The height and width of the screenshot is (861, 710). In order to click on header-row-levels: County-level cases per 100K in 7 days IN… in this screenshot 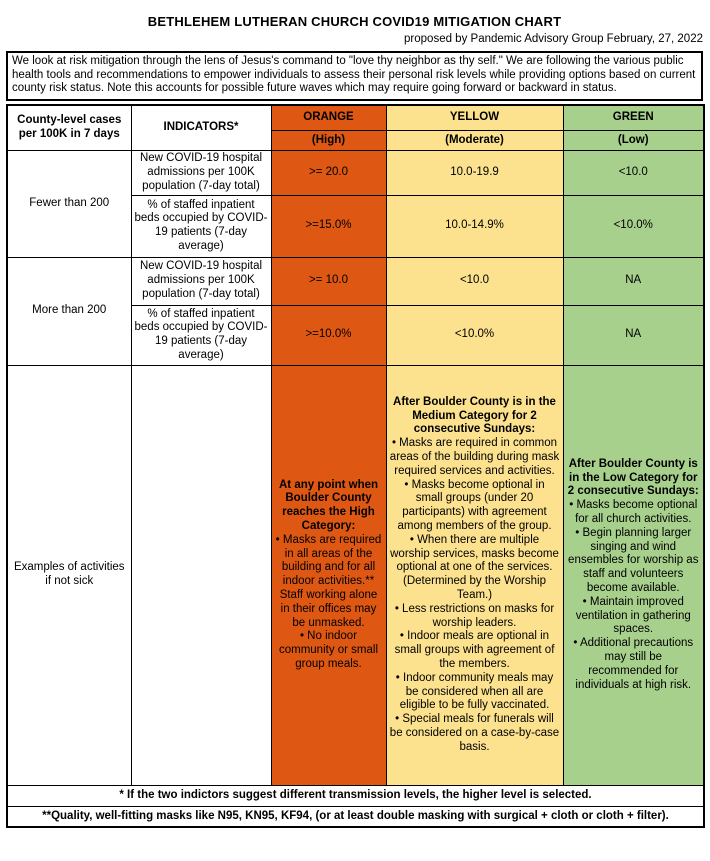, I will do `click(355, 128)`.